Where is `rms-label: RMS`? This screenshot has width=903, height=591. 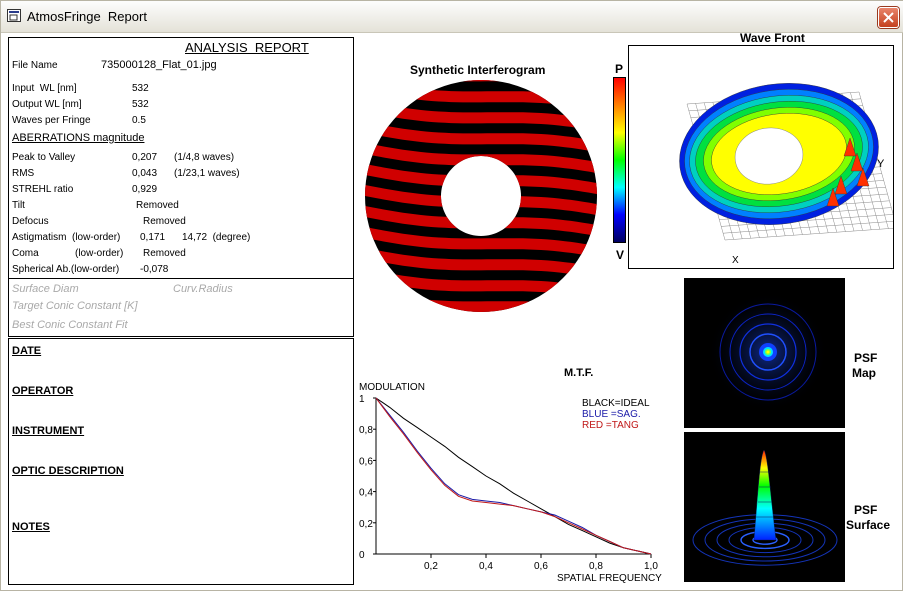
rms-label: RMS is located at coordinates (23, 173).